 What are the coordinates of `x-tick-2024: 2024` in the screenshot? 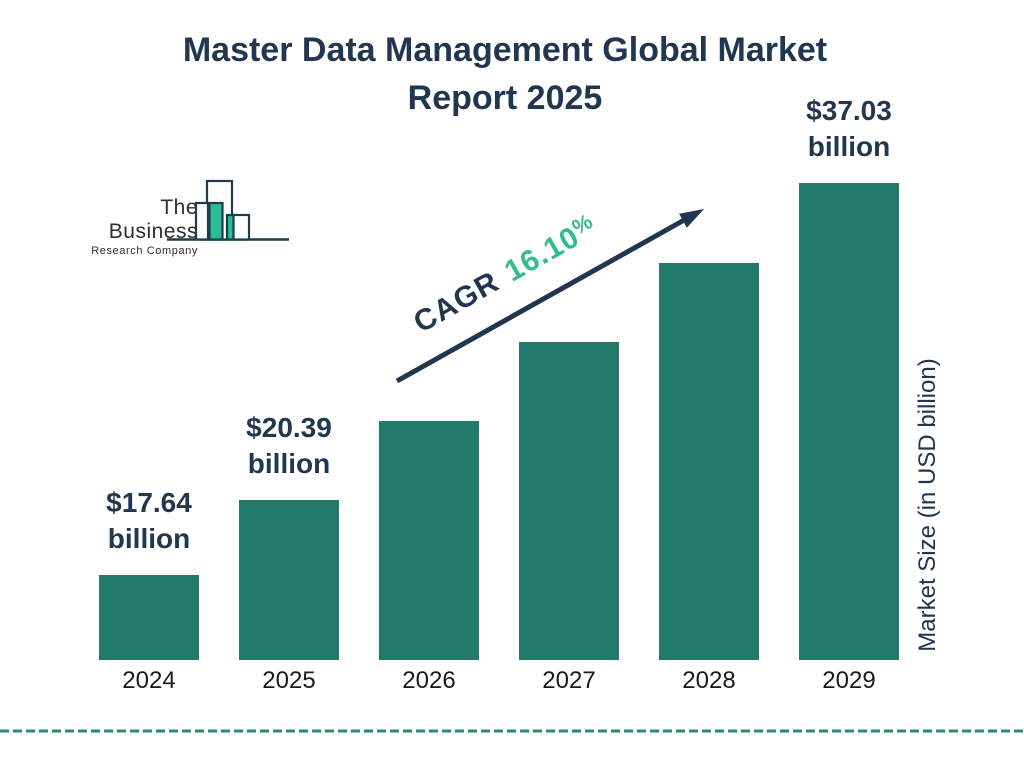 It's located at (149, 680).